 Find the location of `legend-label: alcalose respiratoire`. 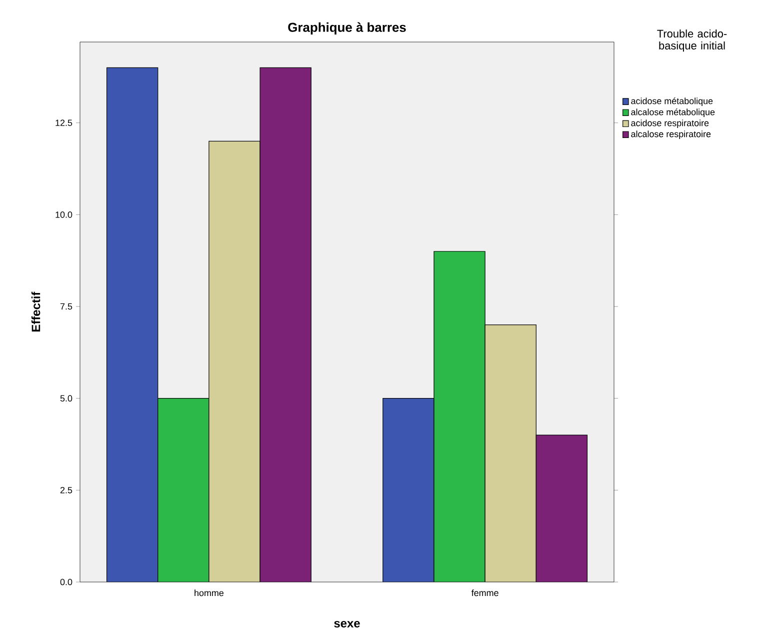

legend-label: alcalose respiratoire is located at coordinates (671, 134).